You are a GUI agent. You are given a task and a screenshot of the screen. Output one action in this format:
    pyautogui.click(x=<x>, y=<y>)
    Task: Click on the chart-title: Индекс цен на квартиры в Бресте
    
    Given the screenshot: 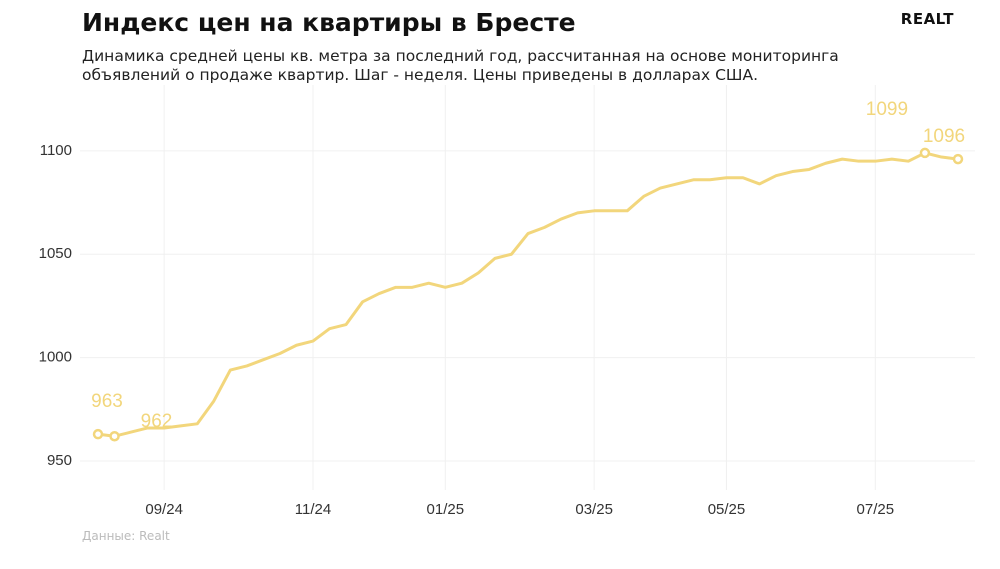 What is the action you would take?
    pyautogui.click(x=329, y=22)
    